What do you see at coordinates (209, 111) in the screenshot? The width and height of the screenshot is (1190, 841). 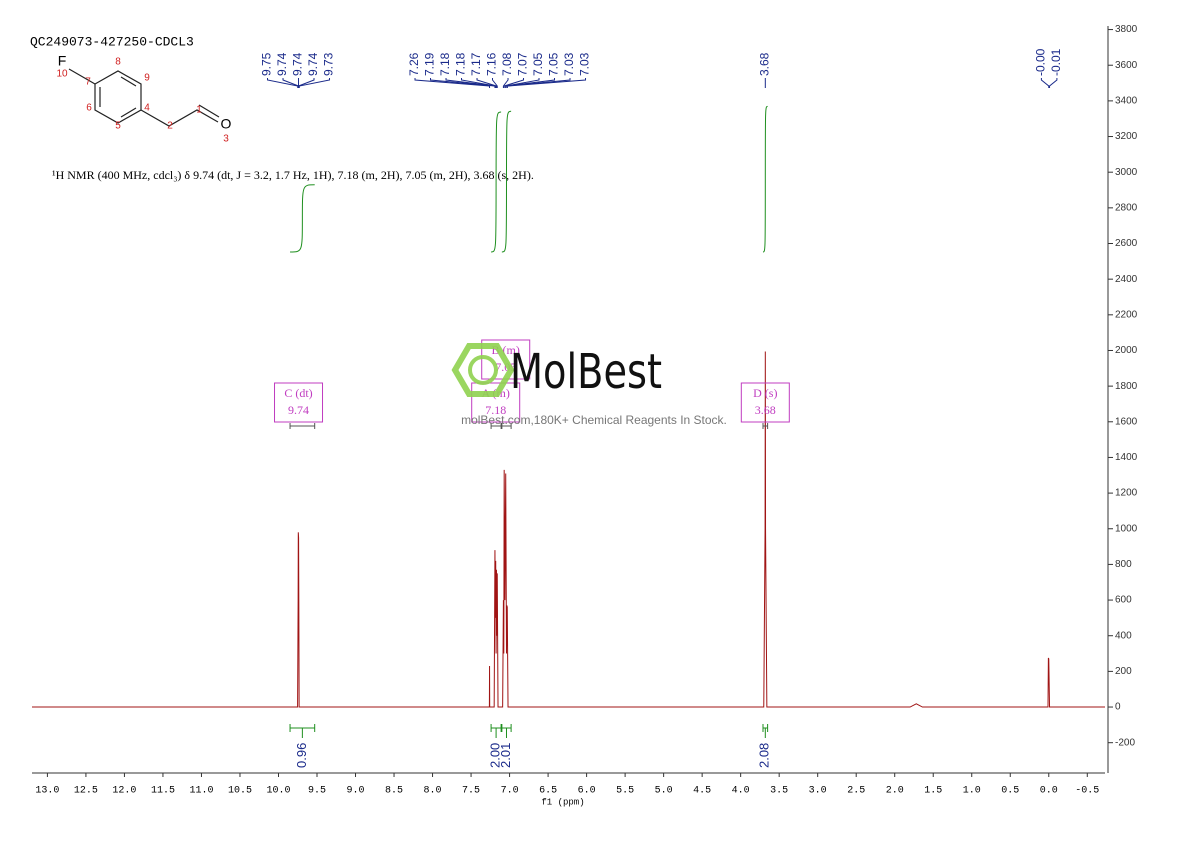 I see `carbonyl-double-bond` at bounding box center [209, 111].